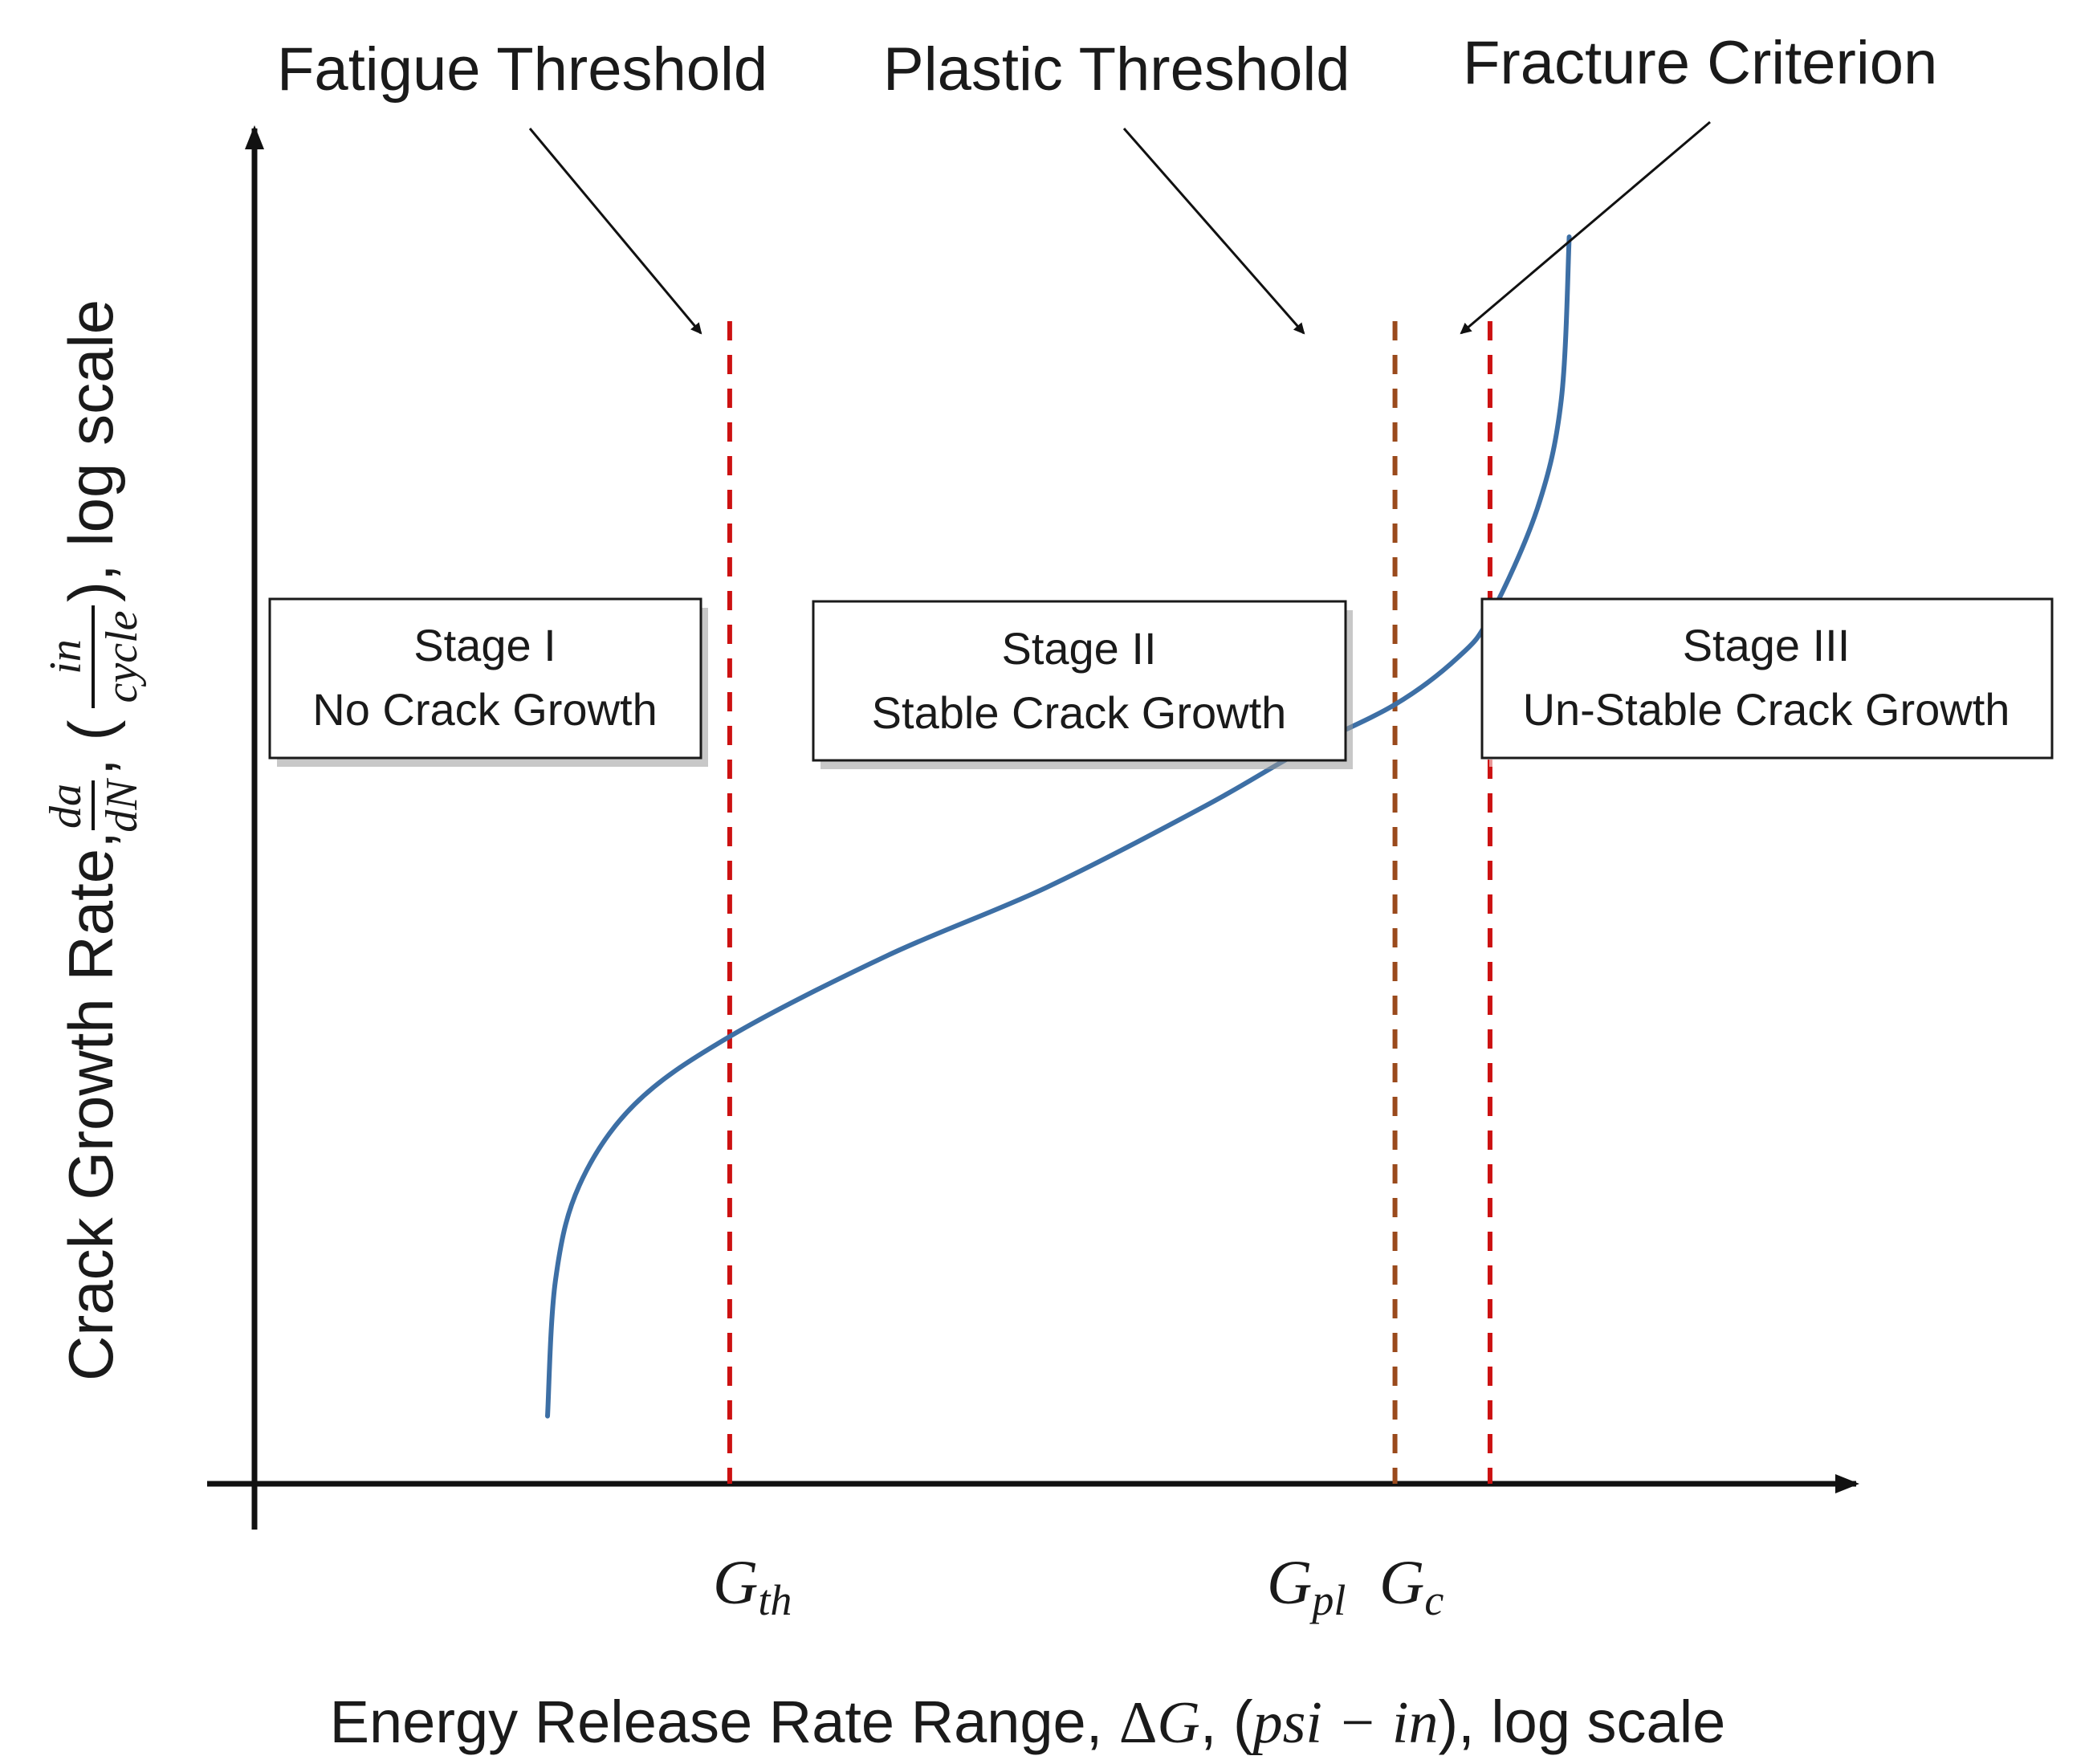 The height and width of the screenshot is (1764, 2093). What do you see at coordinates (1079, 712) in the screenshot?
I see `stage-2-subtitle: Stable Crack Growth` at bounding box center [1079, 712].